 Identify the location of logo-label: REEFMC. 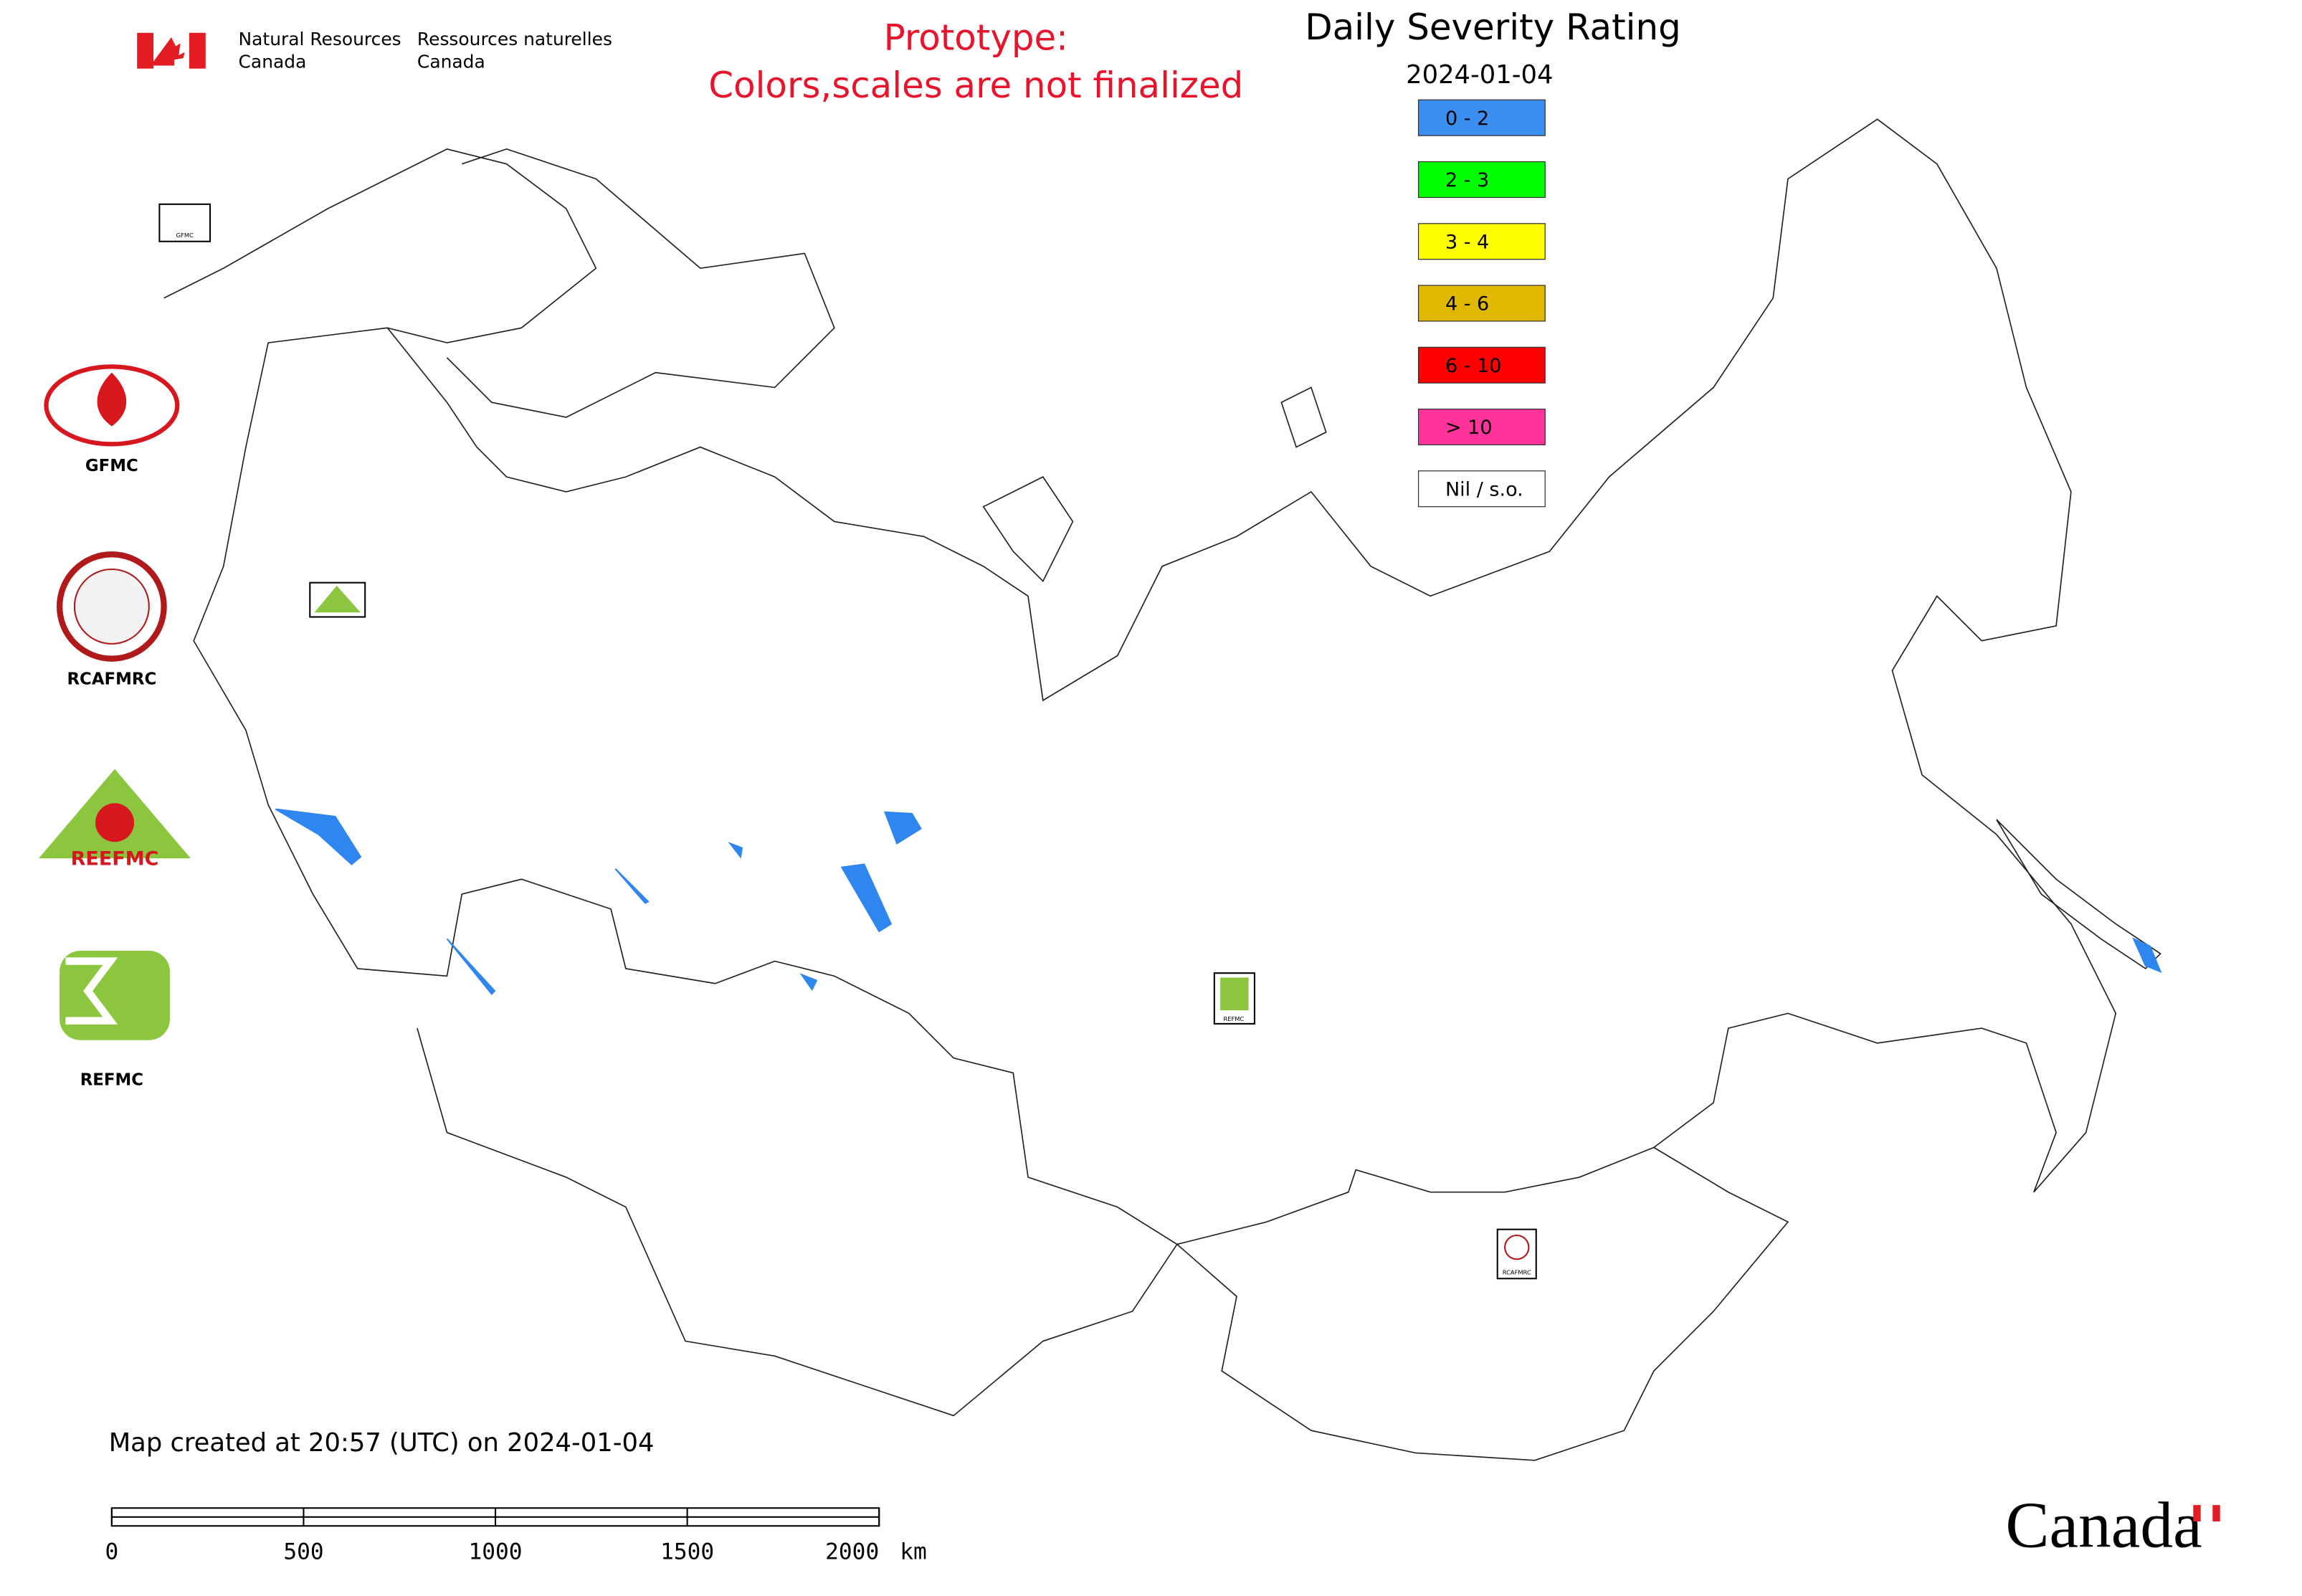
(115, 859).